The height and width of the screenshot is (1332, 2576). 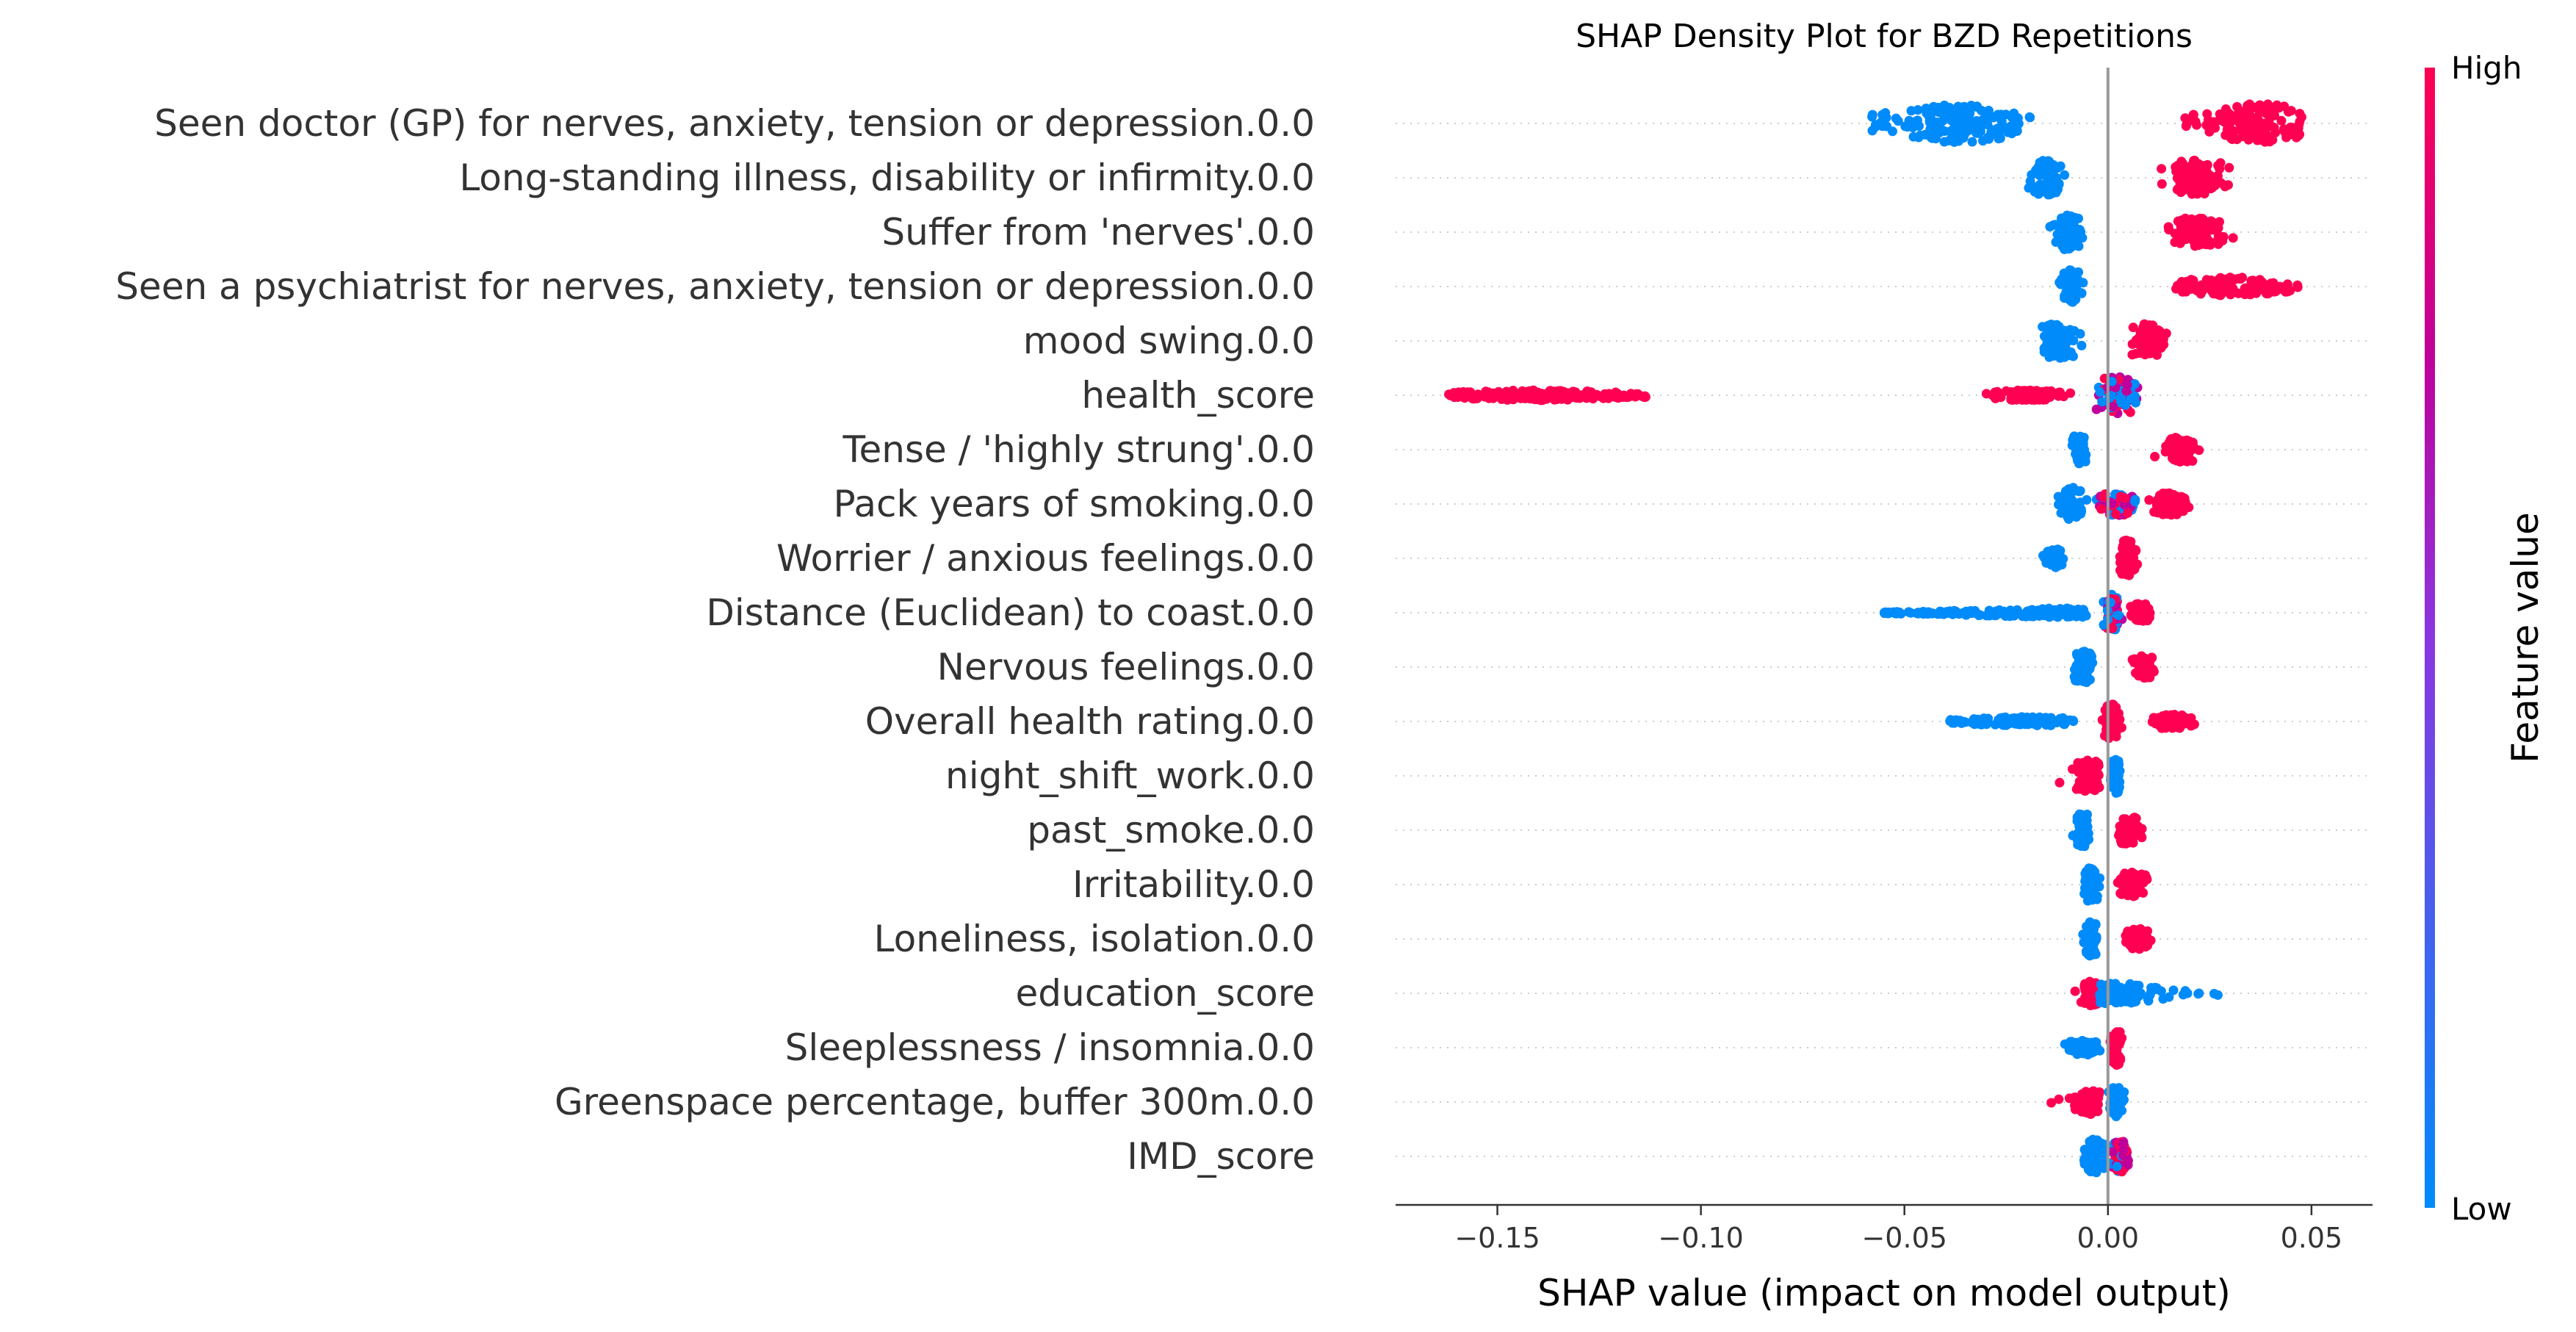 What do you see at coordinates (1169, 341) in the screenshot?
I see `feature-label: mood swing.0.0` at bounding box center [1169, 341].